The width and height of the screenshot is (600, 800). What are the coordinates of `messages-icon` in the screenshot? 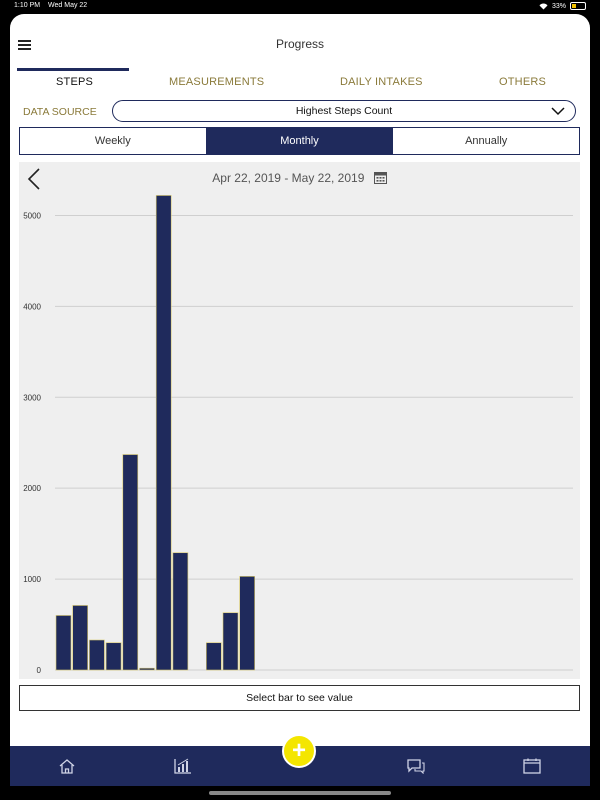 It's located at (416, 766).